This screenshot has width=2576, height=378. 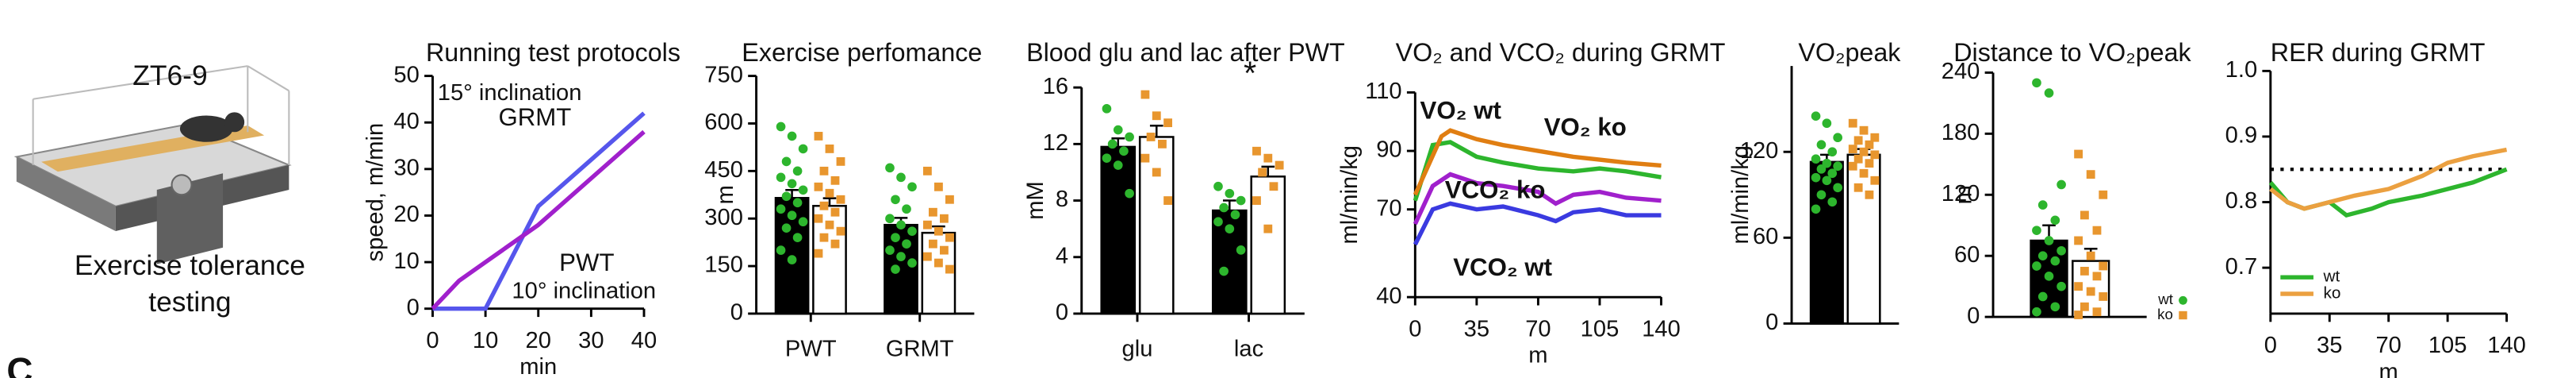 I want to click on legend-label: ko, so click(x=2165, y=314).